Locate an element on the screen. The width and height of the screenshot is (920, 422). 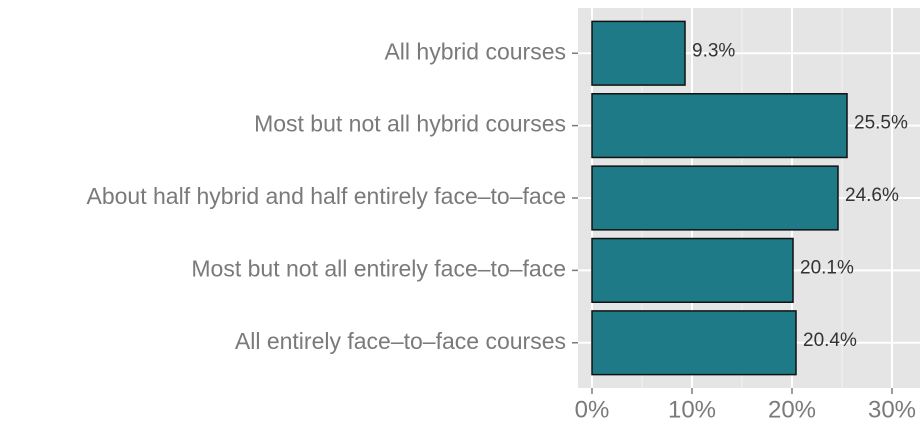
y-tick-label: Most but not all entirely face–to–face is located at coordinates (378, 268).